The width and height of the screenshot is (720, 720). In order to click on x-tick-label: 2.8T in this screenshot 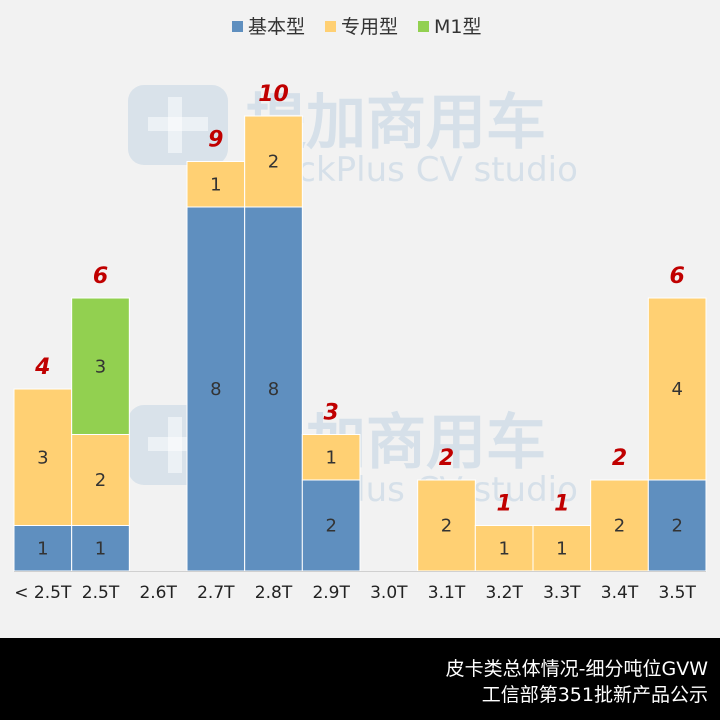, I will do `click(274, 593)`.